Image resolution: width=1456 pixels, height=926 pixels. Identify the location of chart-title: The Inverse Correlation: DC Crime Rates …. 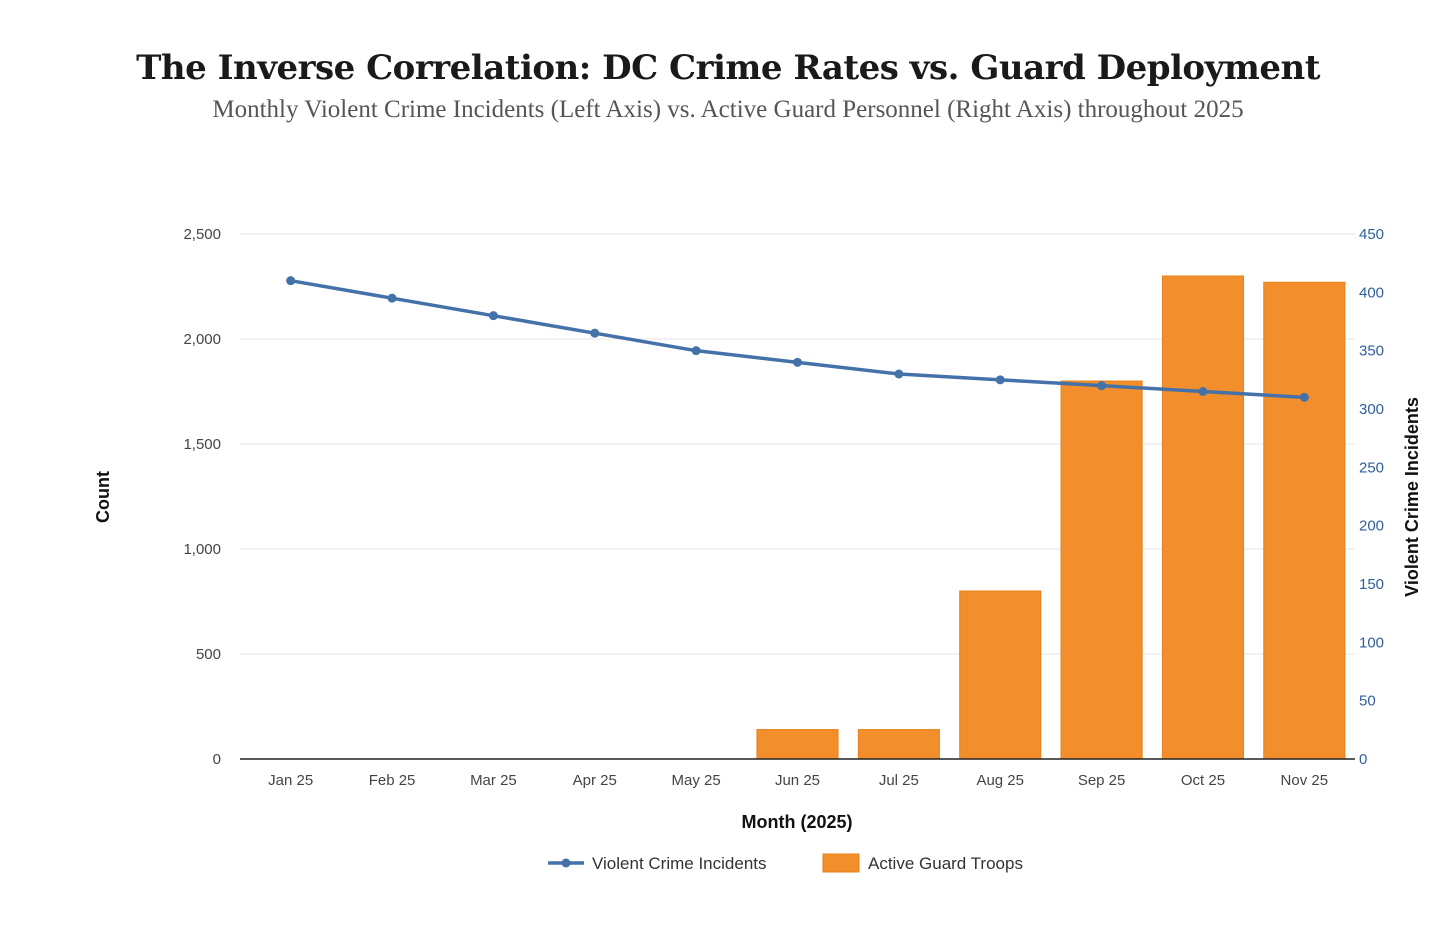
(728, 68).